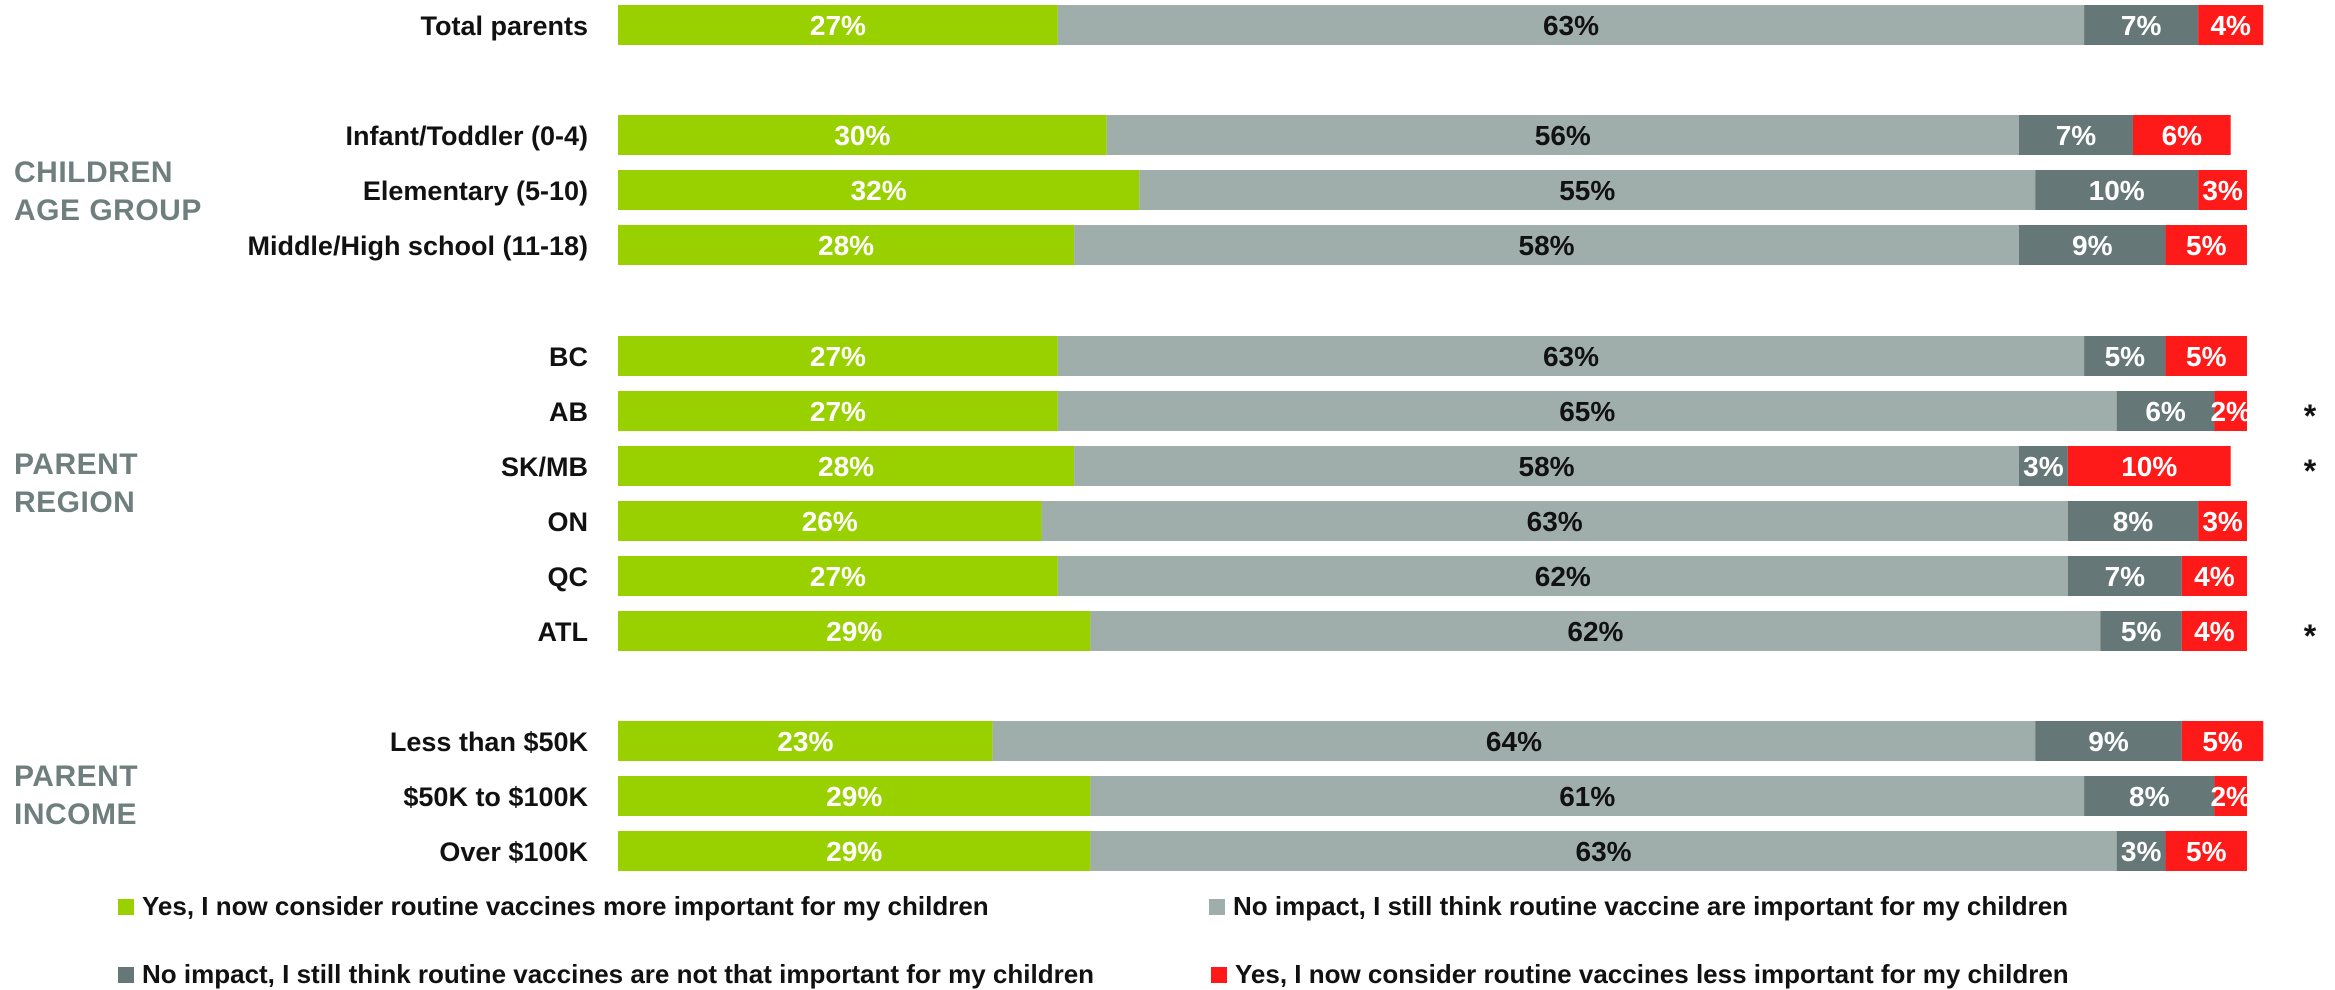 This screenshot has height=990, width=2335. Describe the element at coordinates (2117, 190) in the screenshot. I see `bar-segment-elementary-5-10-s2` at that location.